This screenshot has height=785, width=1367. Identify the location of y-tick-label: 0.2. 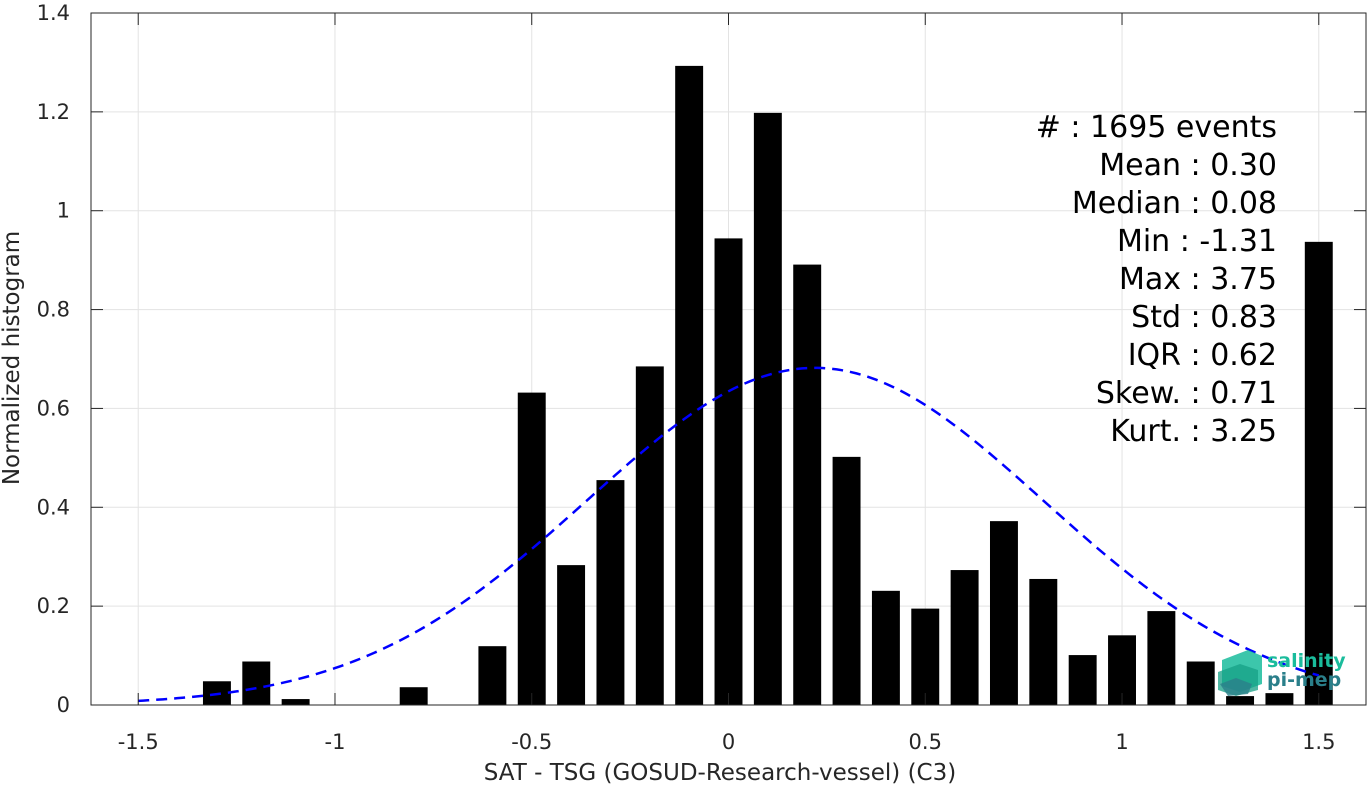
(53, 606).